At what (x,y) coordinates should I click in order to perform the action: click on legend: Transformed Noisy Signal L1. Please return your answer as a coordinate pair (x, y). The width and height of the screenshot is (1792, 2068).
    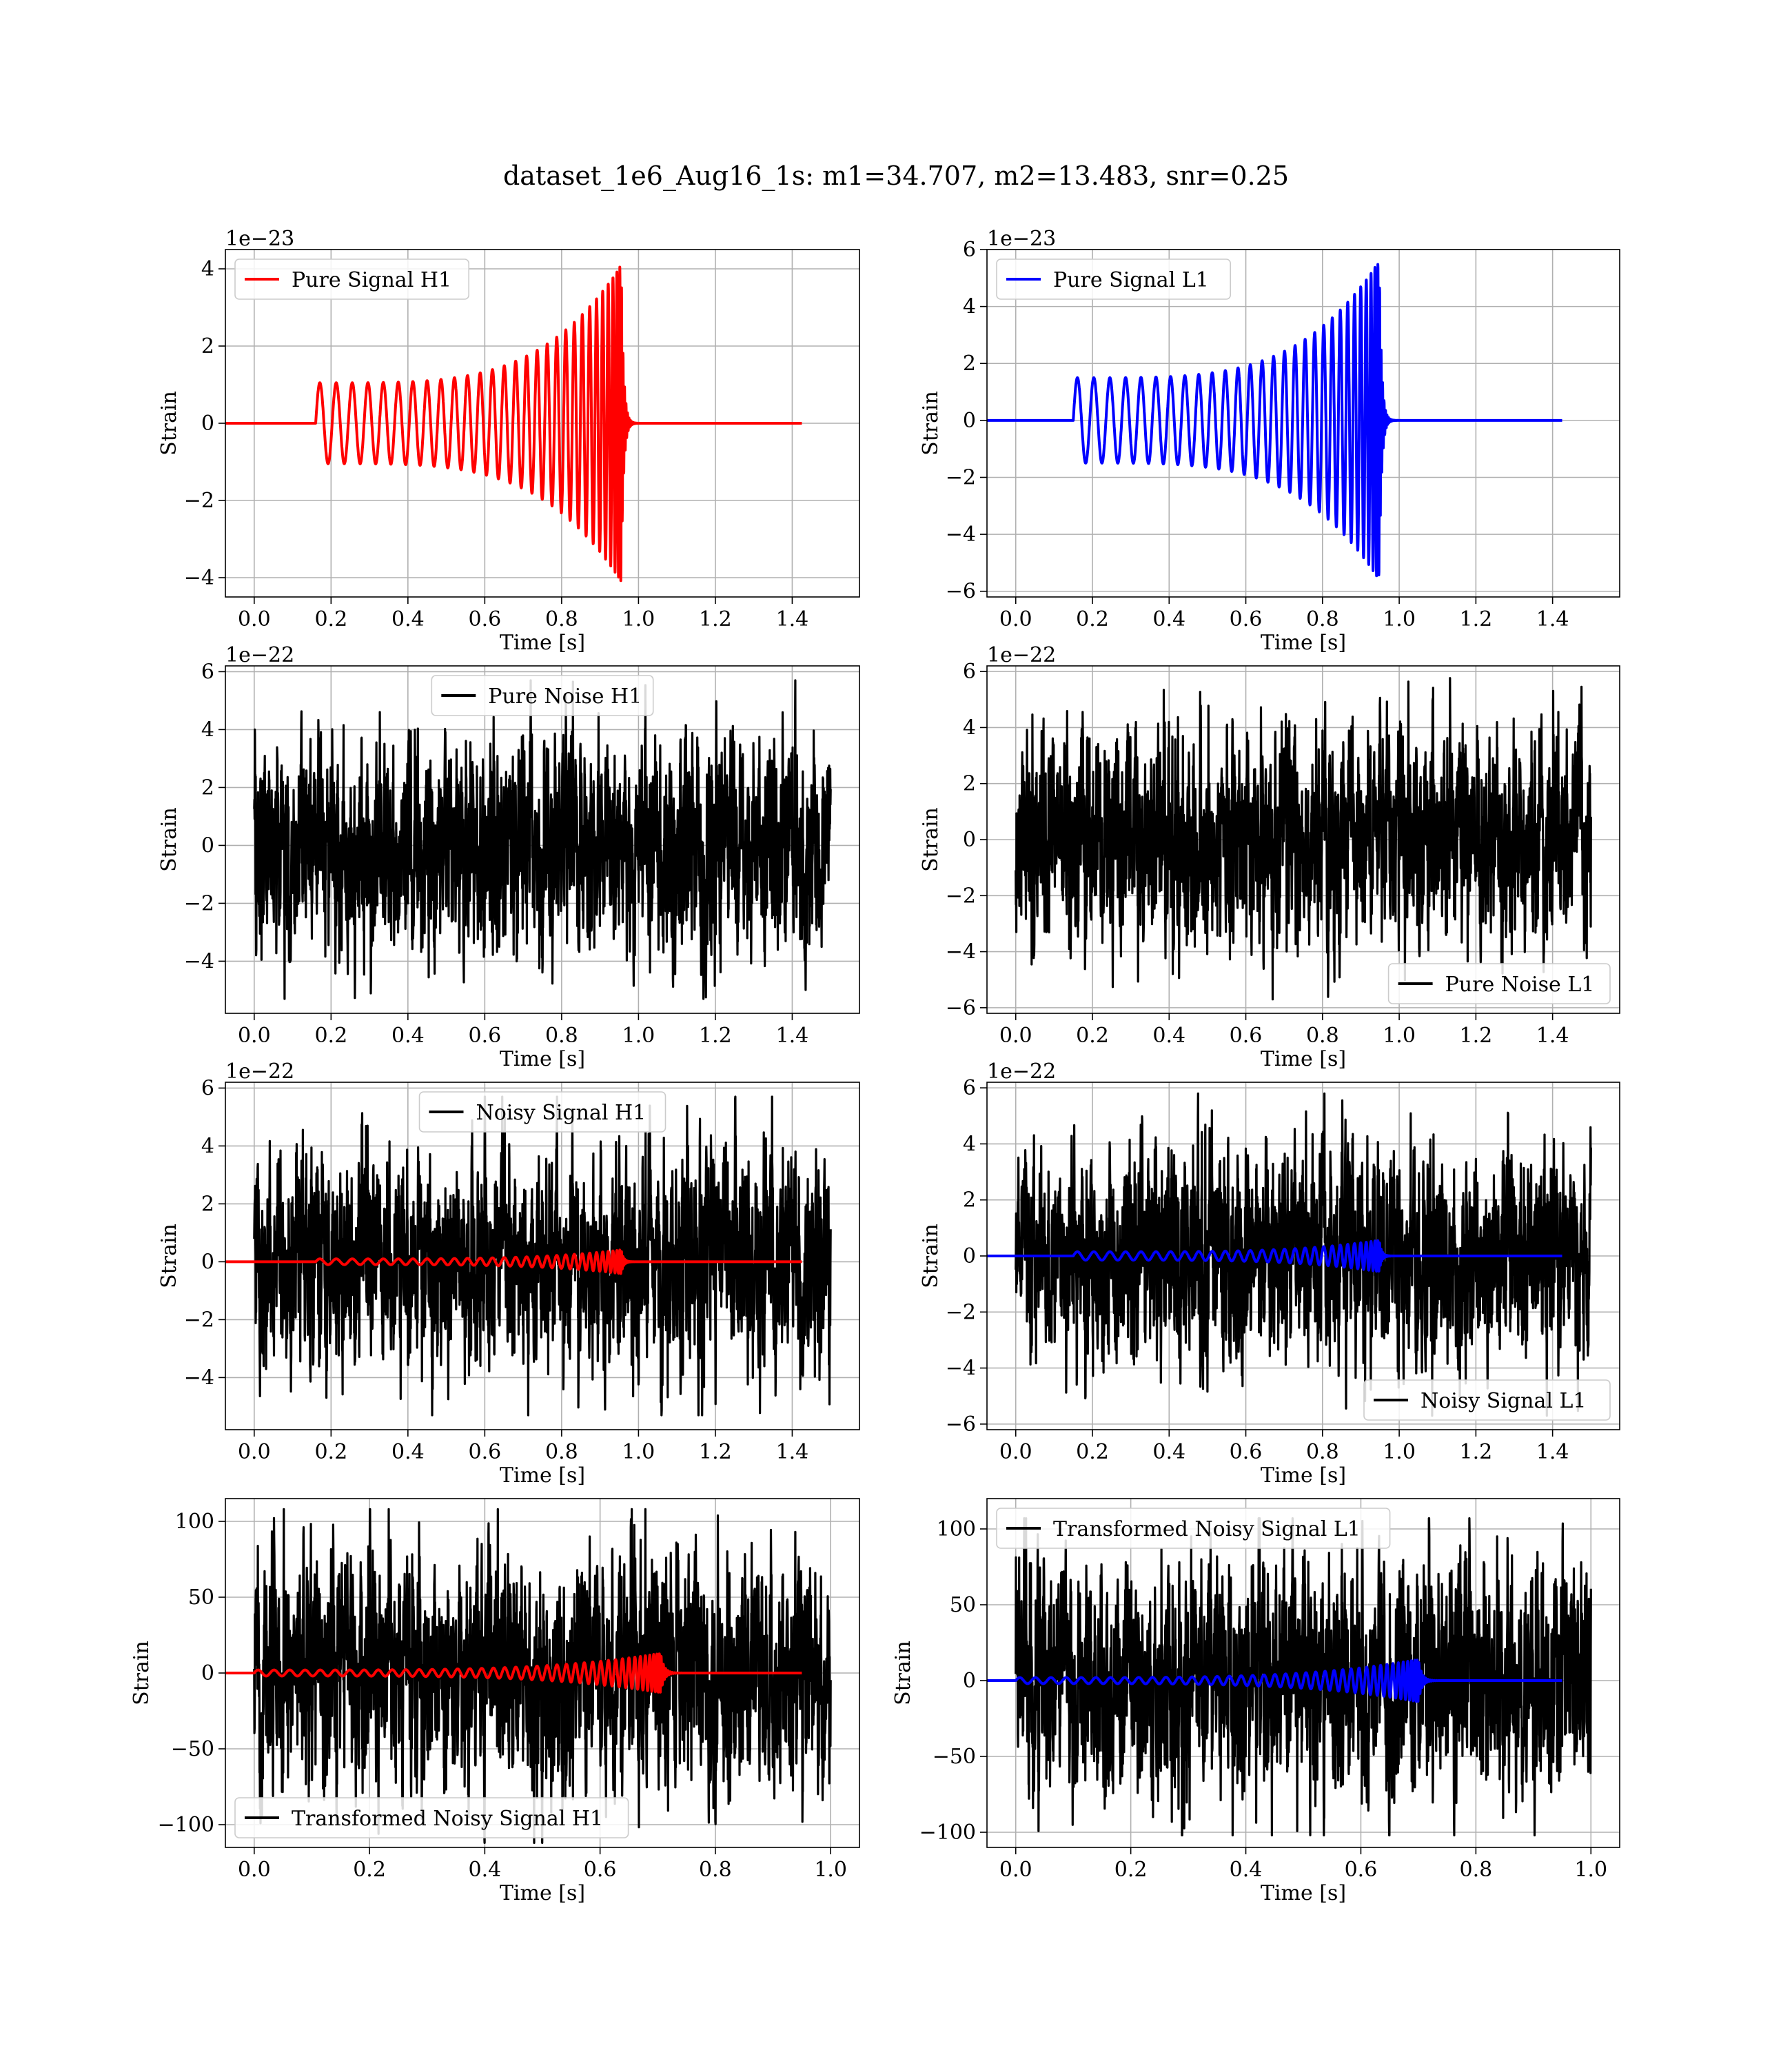
    Looking at the image, I should click on (1193, 1528).